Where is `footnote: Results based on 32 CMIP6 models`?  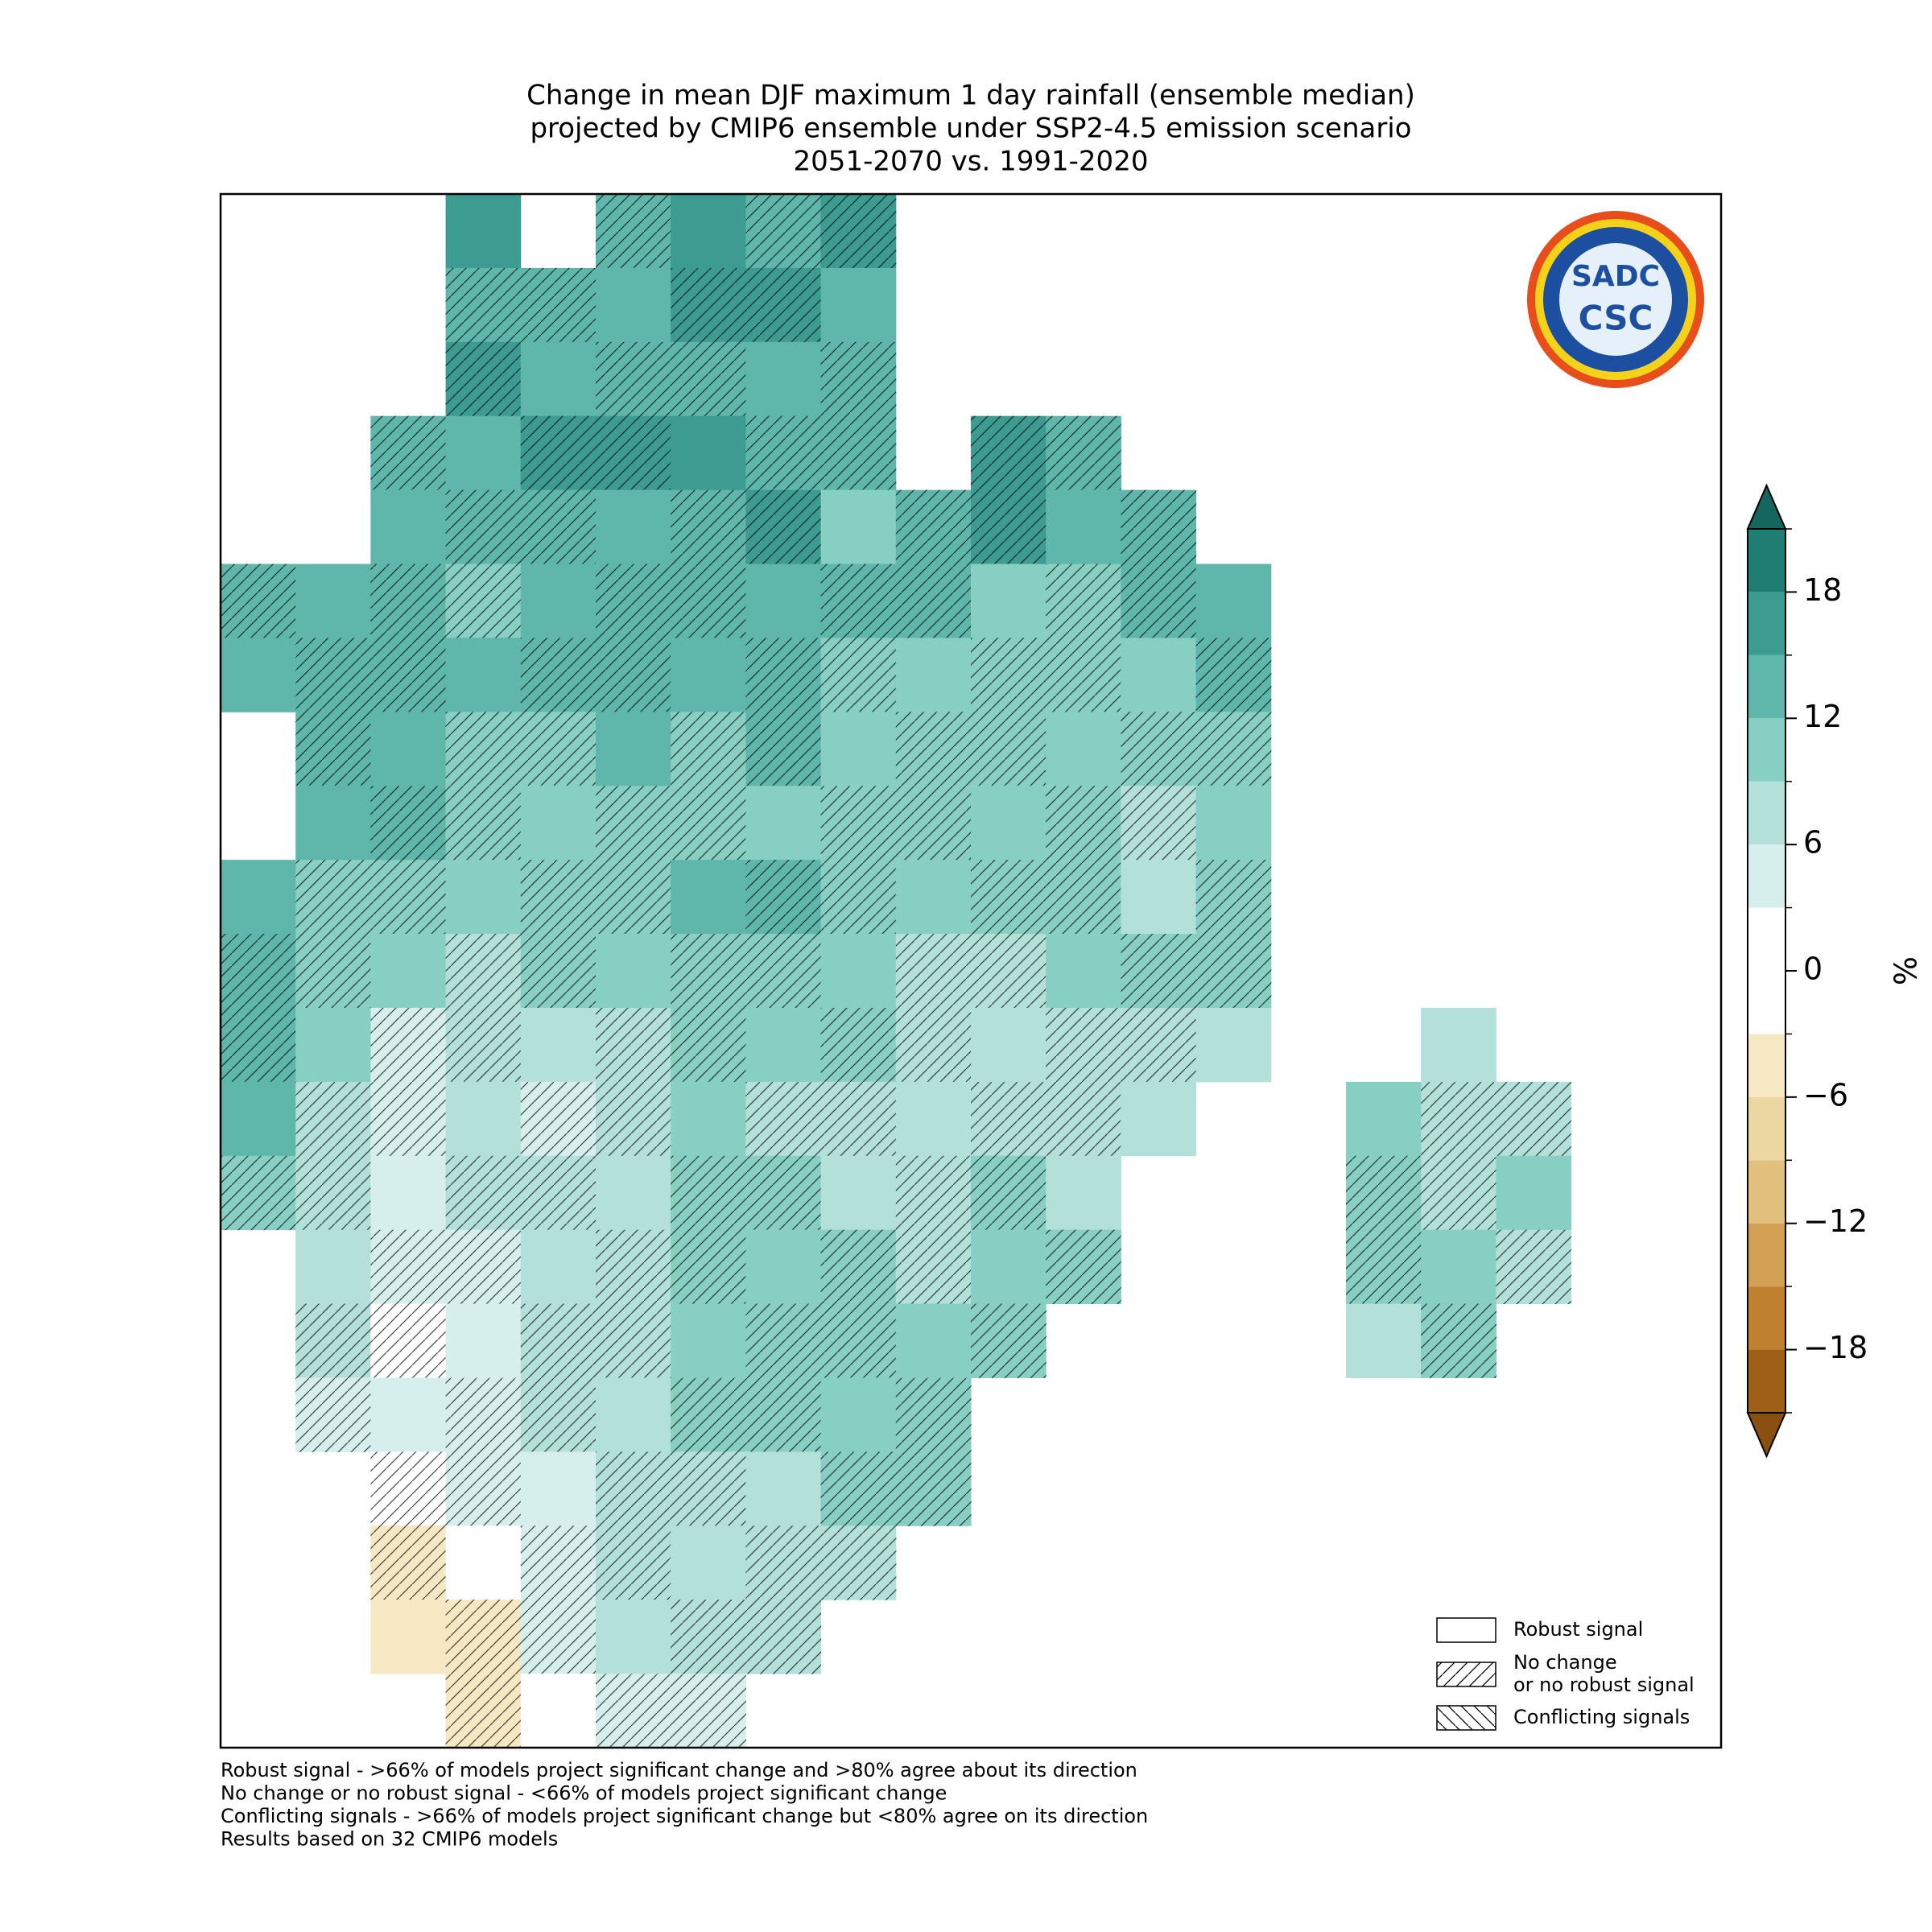
footnote: Results based on 32 CMIP6 models is located at coordinates (389, 1839).